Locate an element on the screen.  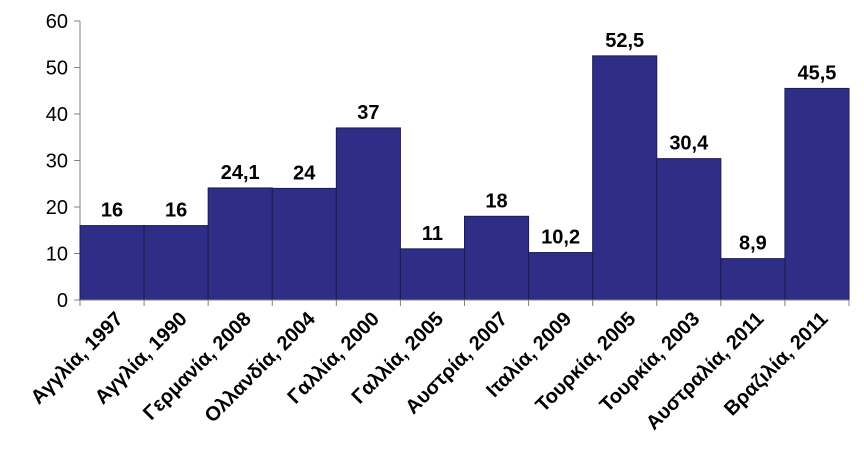
y-tick-label: 30 is located at coordinates (57, 162).